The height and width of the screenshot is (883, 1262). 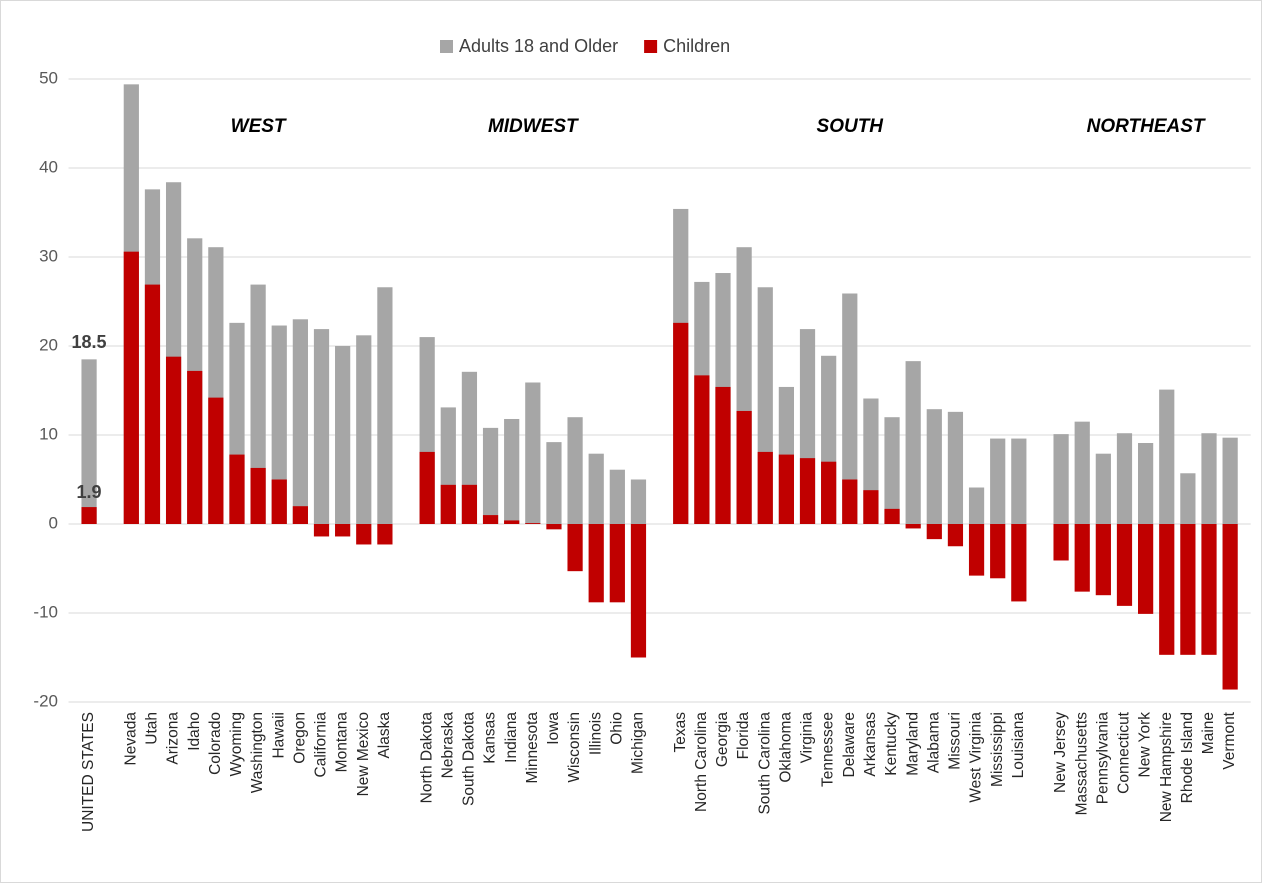 What do you see at coordinates (595, 733) in the screenshot?
I see `x-tick-label: Illinois` at bounding box center [595, 733].